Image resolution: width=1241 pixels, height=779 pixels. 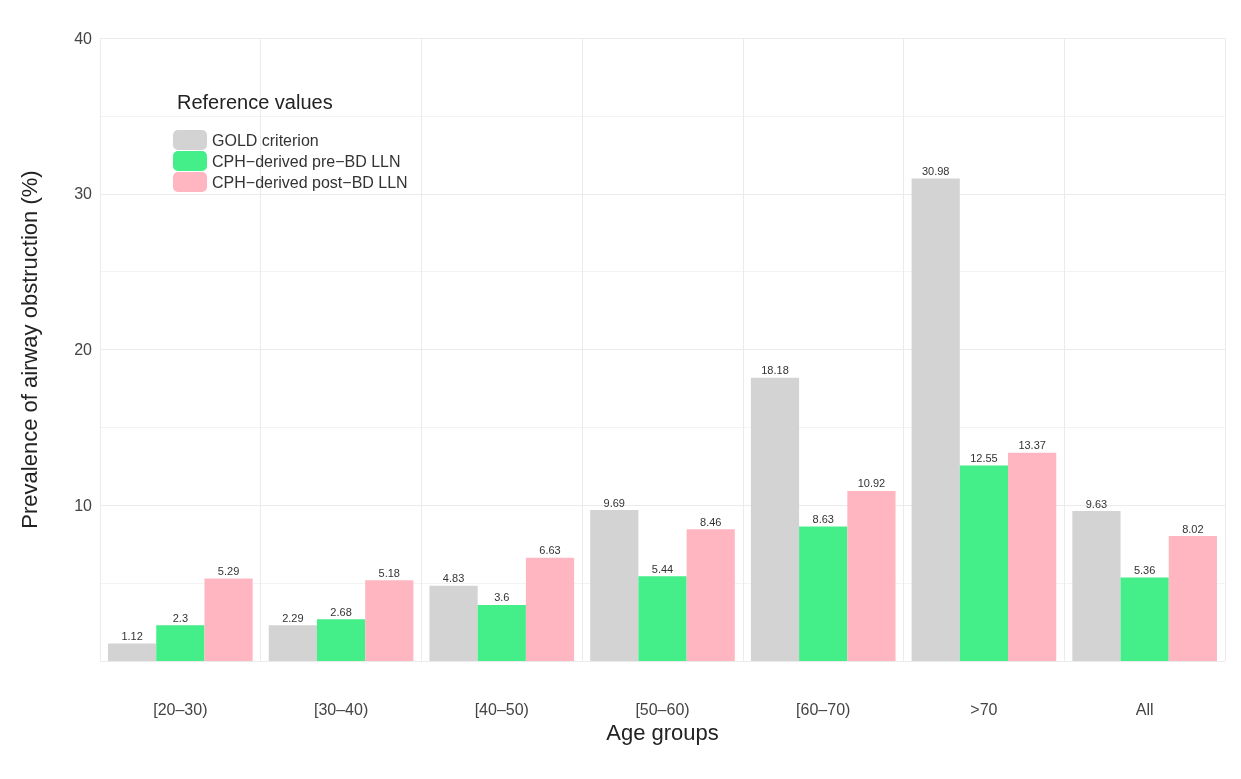 What do you see at coordinates (823, 519) in the screenshot?
I see `data-label: 8.63` at bounding box center [823, 519].